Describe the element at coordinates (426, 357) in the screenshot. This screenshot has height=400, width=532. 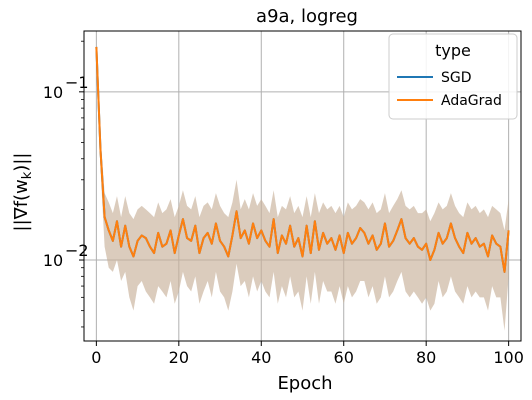
I see `x-tick-label-4: 80` at that location.